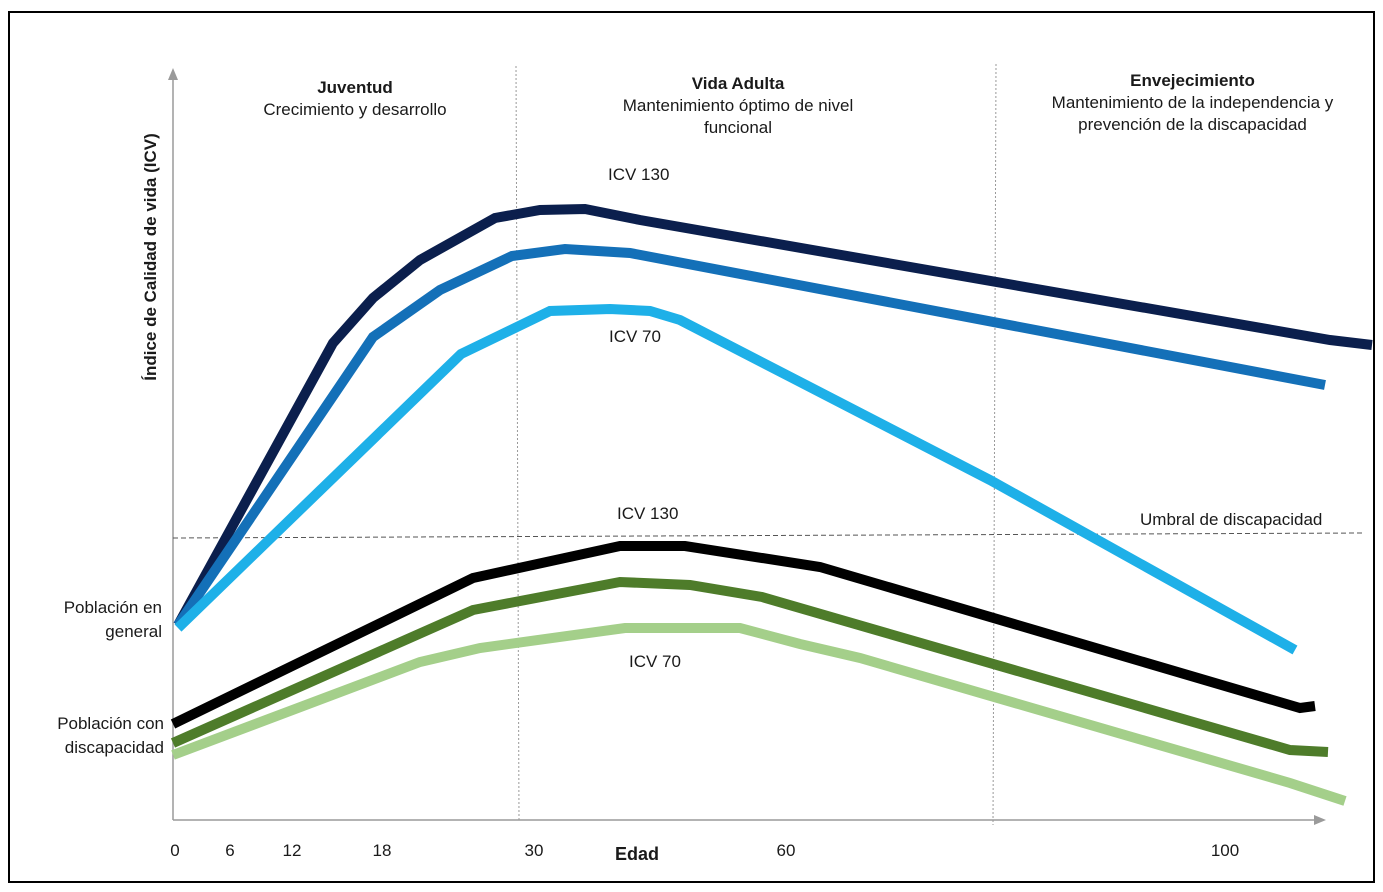 The height and width of the screenshot is (892, 1383). I want to click on y-axis-arrow, so click(173, 74).